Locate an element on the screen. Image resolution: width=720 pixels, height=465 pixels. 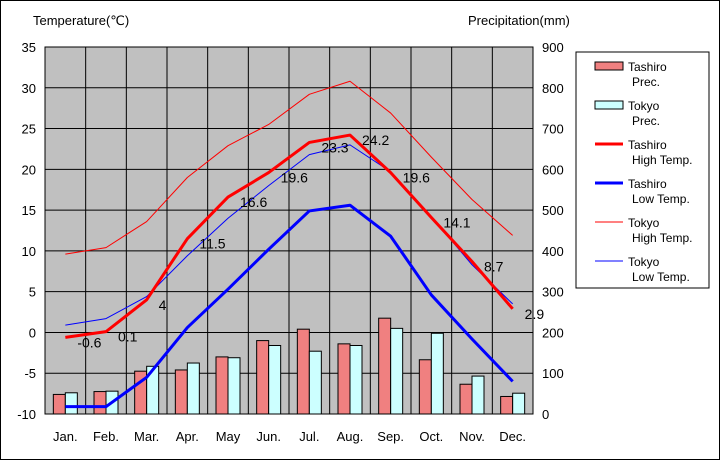
right-tick-label: 100 is located at coordinates (553, 373).